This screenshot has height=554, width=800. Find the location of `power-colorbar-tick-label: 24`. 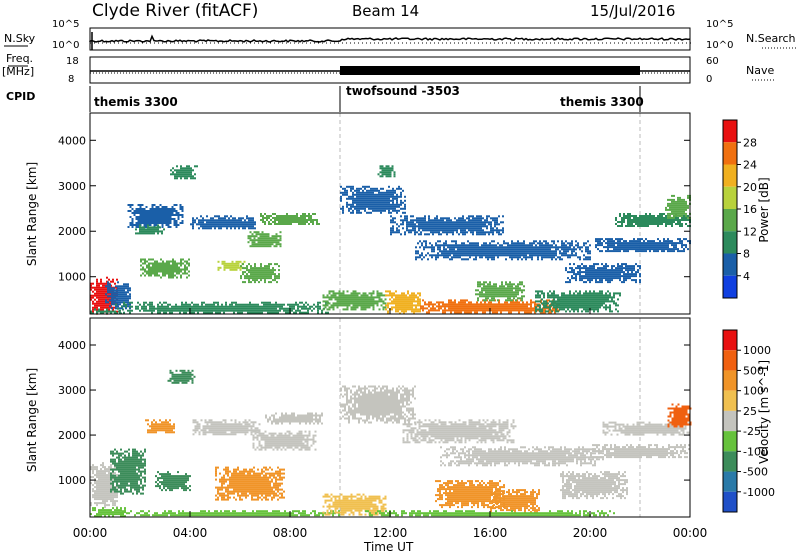

power-colorbar-tick-label: 24 is located at coordinates (750, 165).